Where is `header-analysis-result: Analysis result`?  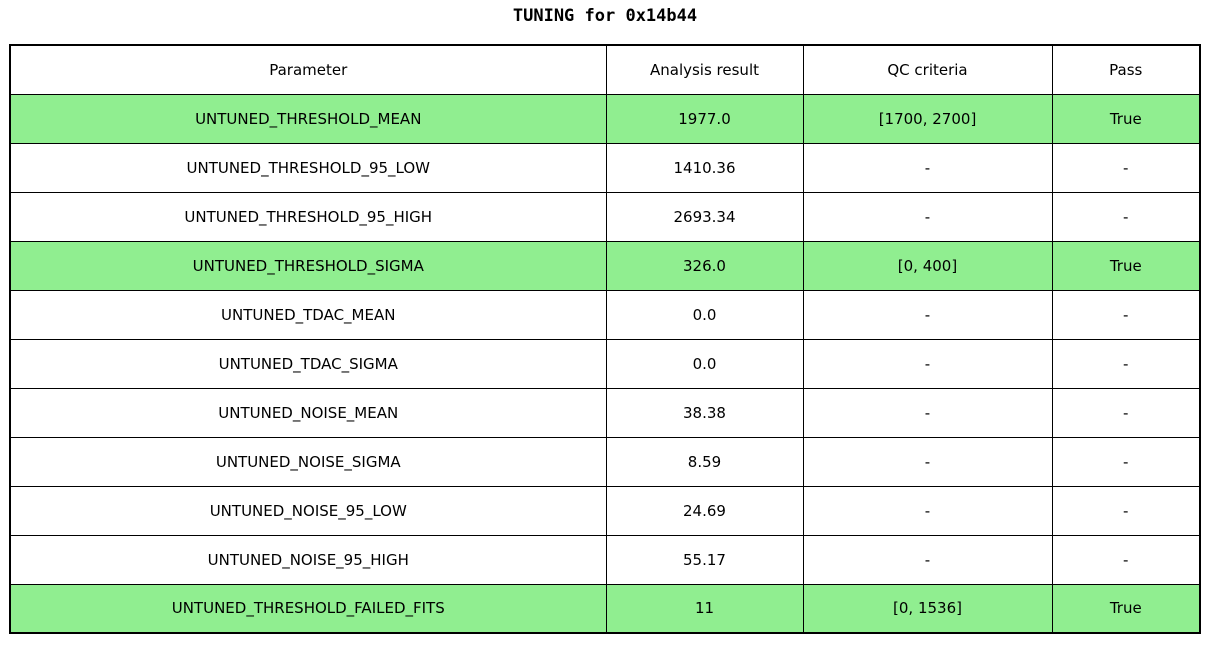
header-analysis-result: Analysis result is located at coordinates (704, 69).